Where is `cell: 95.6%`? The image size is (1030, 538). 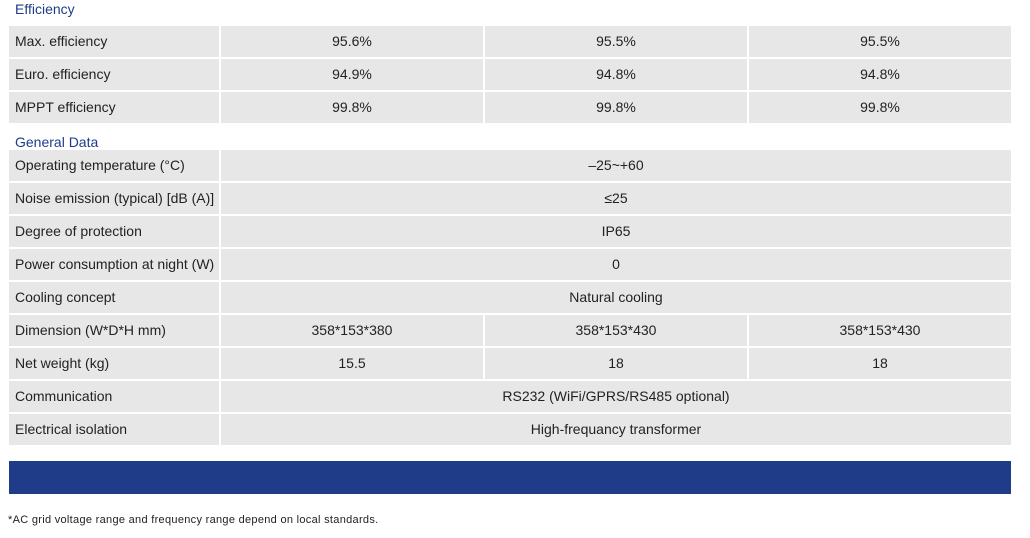
cell: 95.6% is located at coordinates (352, 41).